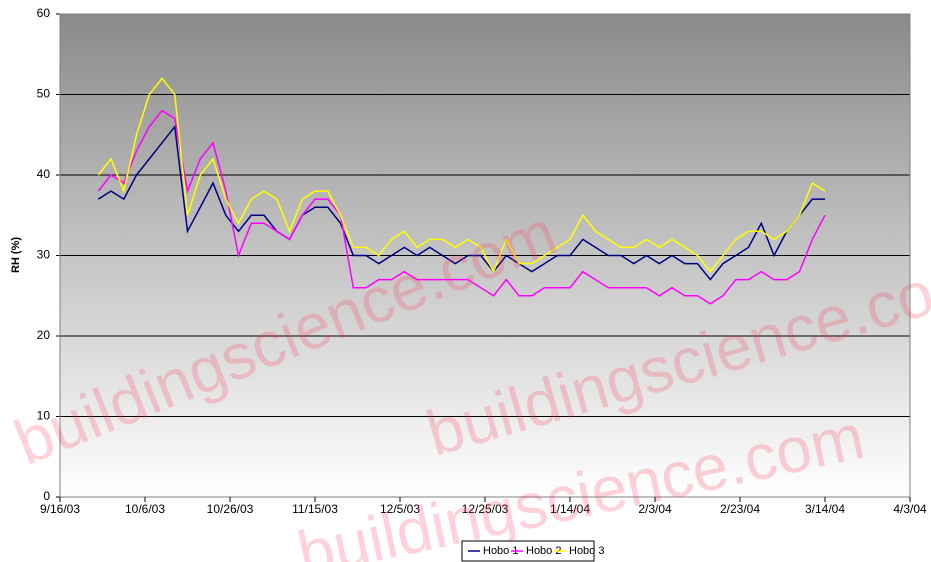 The image size is (931, 562). I want to click on y-tick-label: 20, so click(44, 335).